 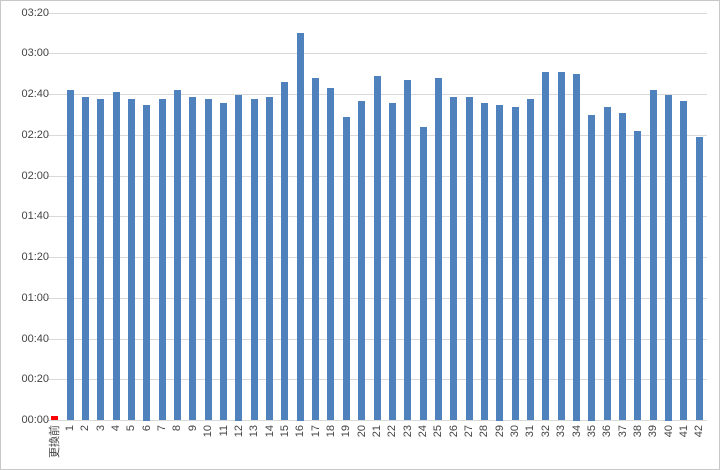 I want to click on y-tick-label: 03:20, so click(x=35, y=12).